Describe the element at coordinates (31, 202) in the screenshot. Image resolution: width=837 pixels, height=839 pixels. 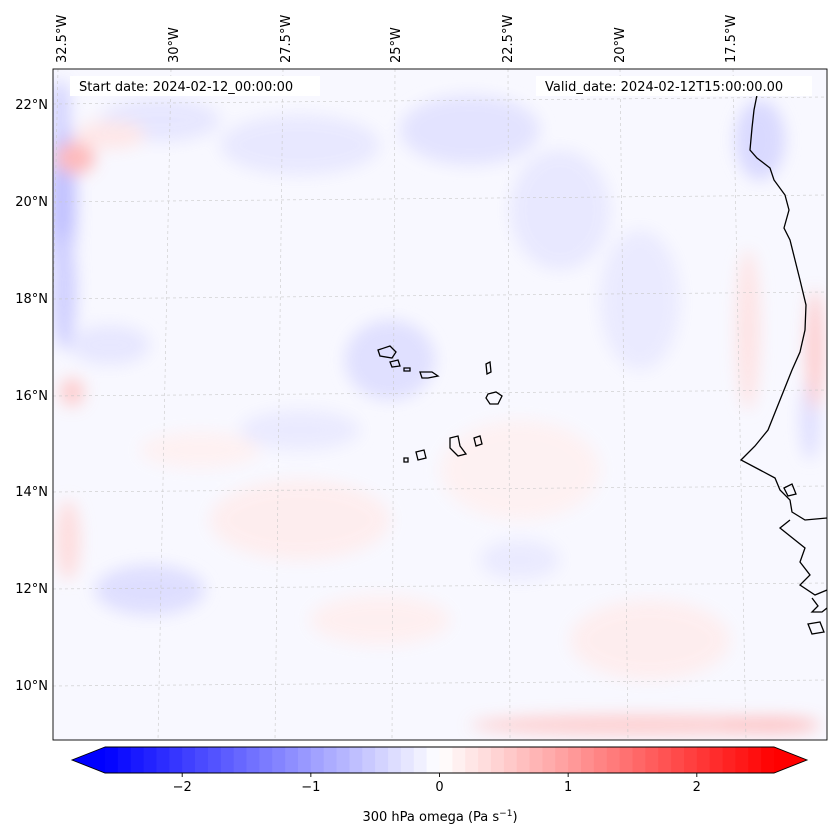
I see `lat-label: 20°N` at that location.